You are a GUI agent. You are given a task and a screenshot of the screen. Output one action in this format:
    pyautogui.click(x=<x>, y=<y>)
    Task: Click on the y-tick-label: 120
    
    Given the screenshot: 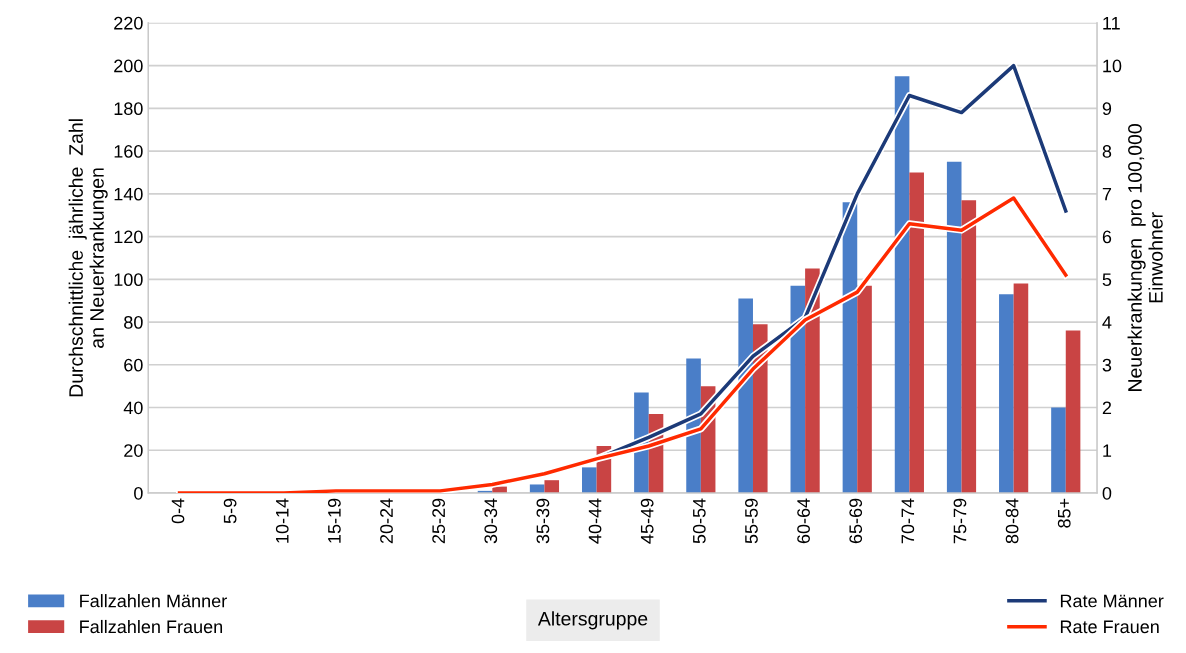 What is the action you would take?
    pyautogui.click(x=128, y=237)
    